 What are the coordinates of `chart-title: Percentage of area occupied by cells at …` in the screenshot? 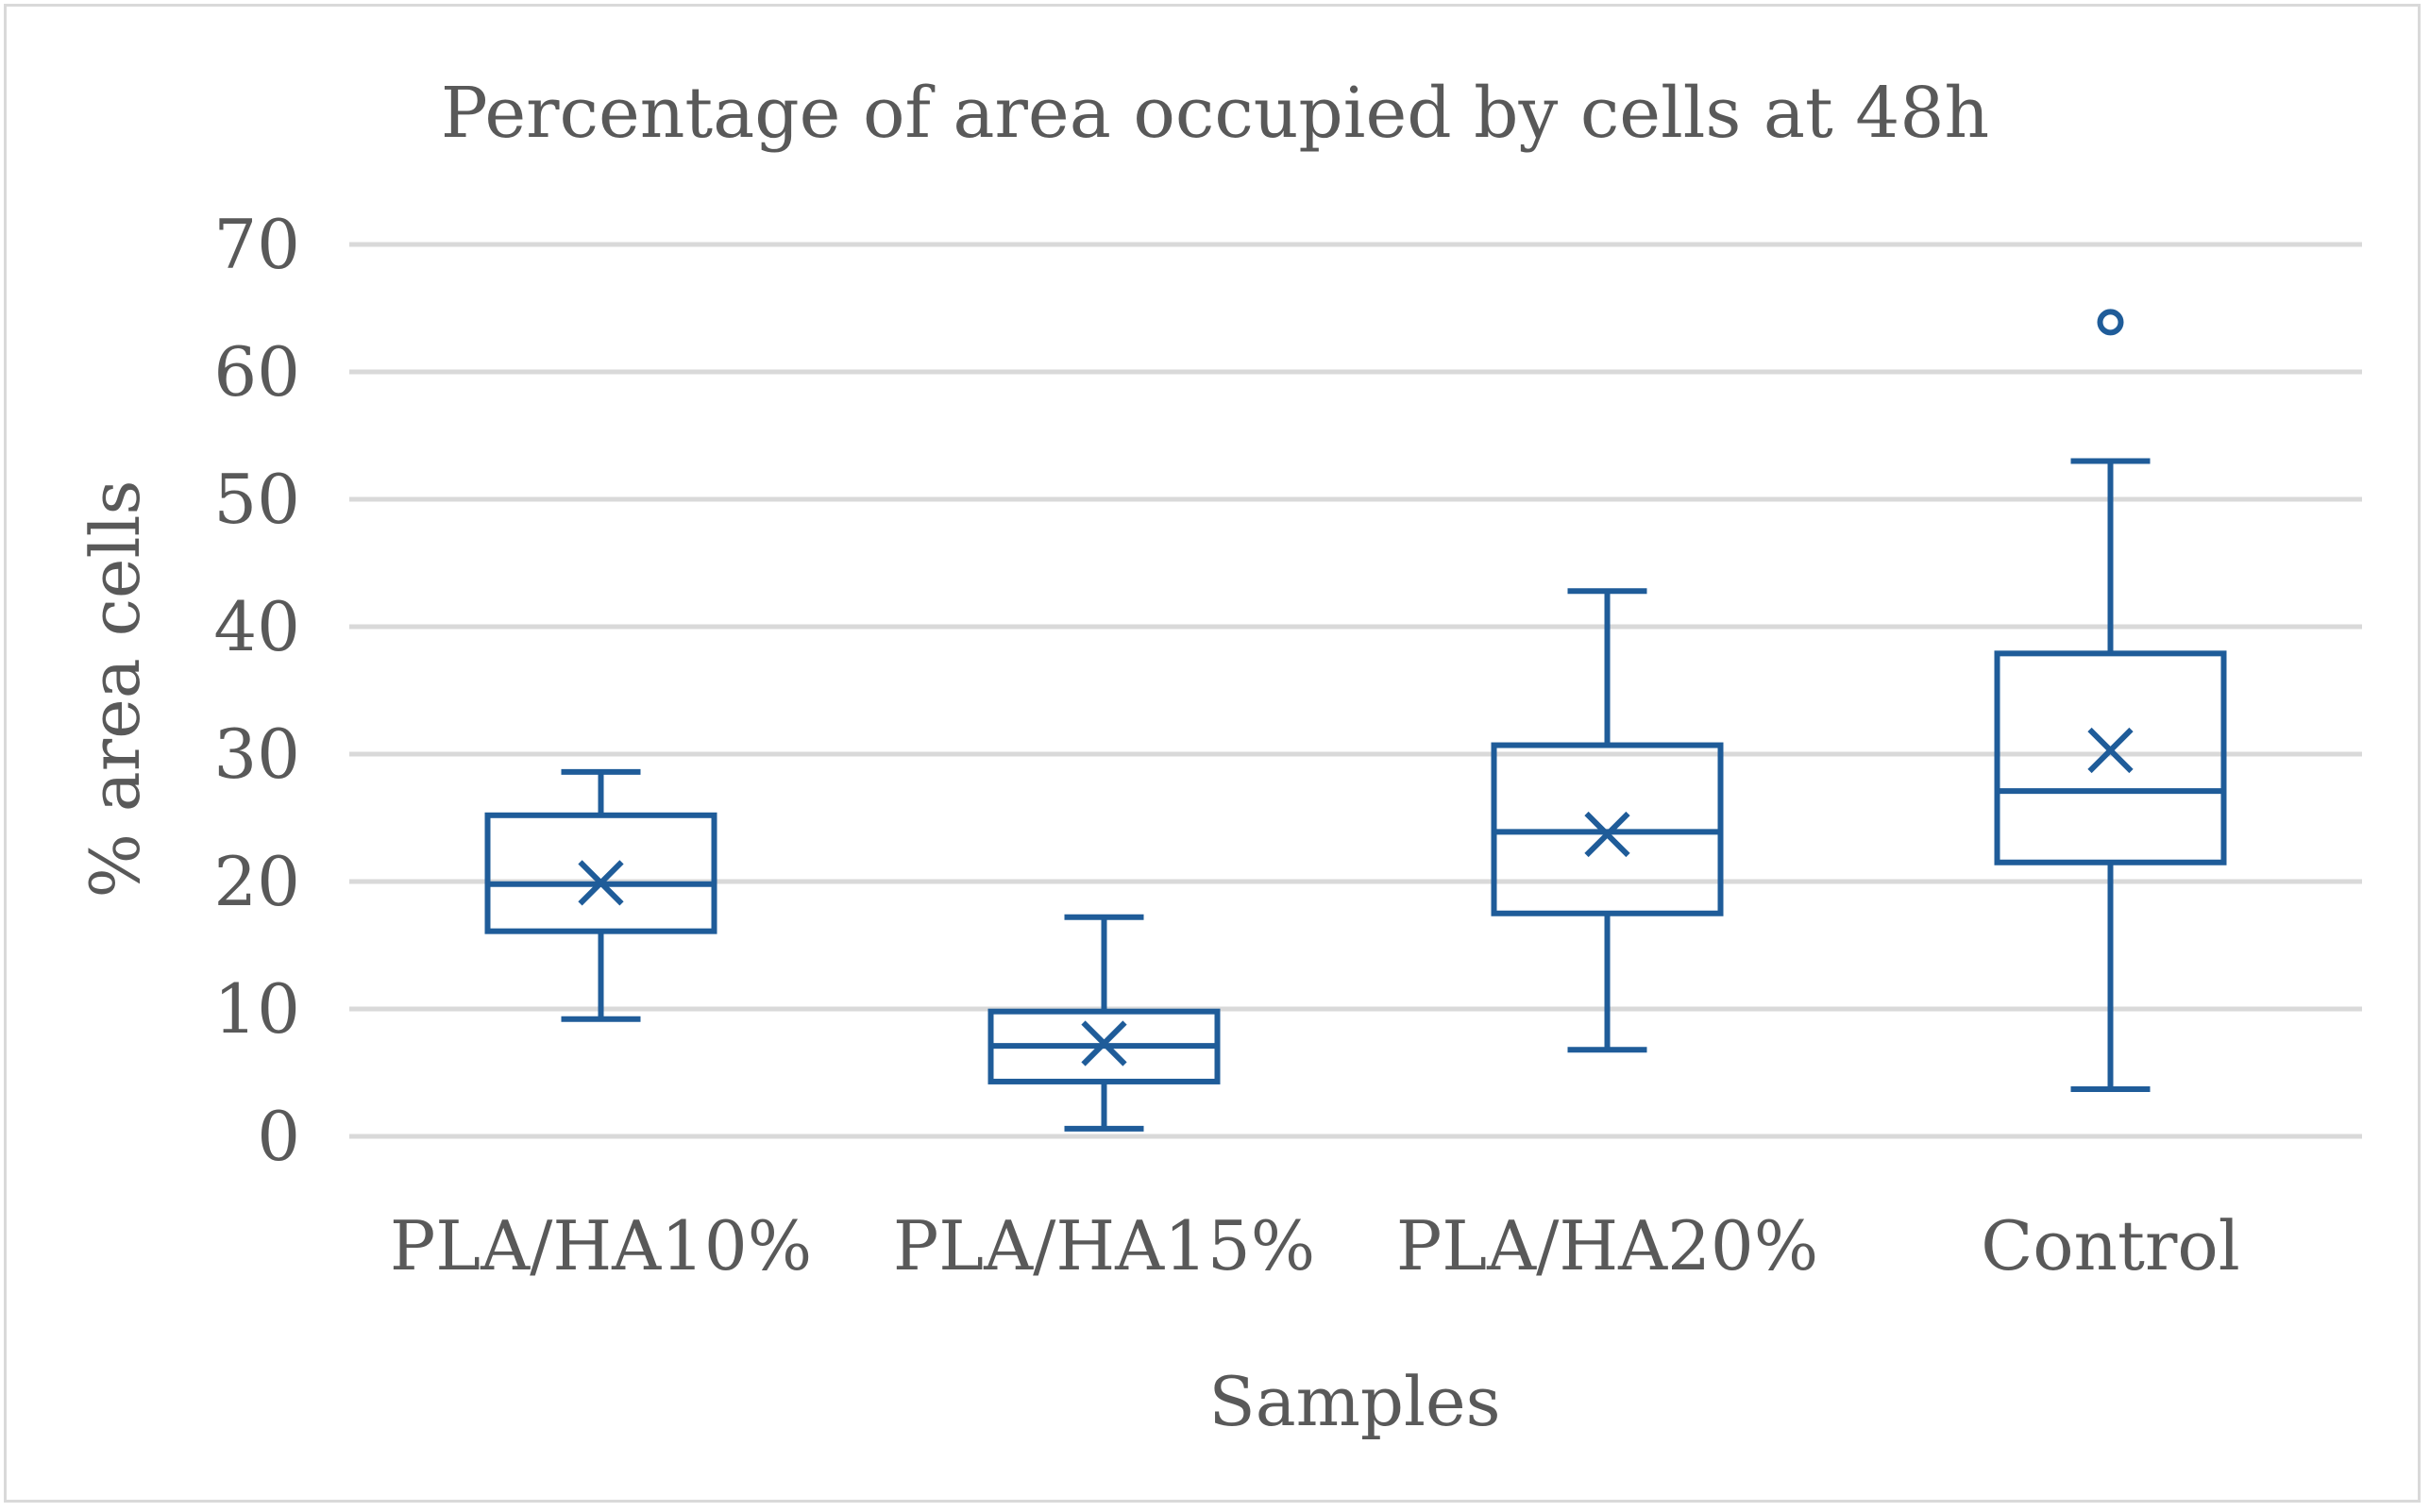 It's located at (1215, 113).